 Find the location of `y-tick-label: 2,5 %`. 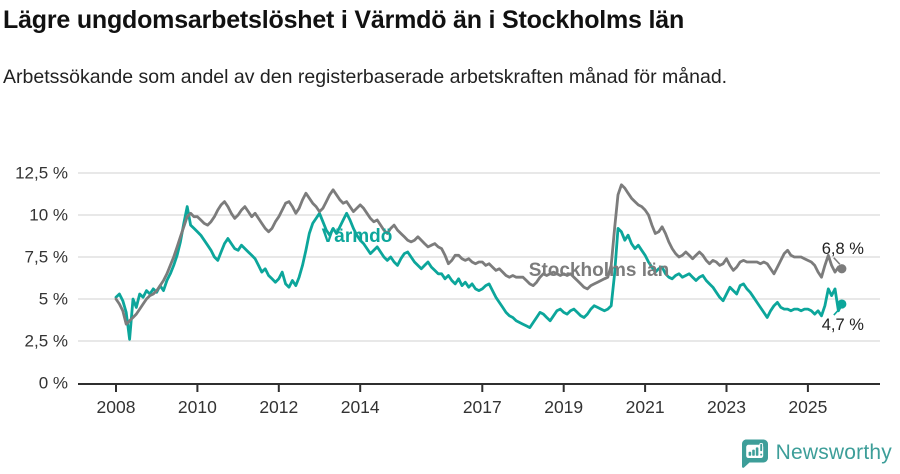

y-tick-label: 2,5 % is located at coordinates (46, 341).